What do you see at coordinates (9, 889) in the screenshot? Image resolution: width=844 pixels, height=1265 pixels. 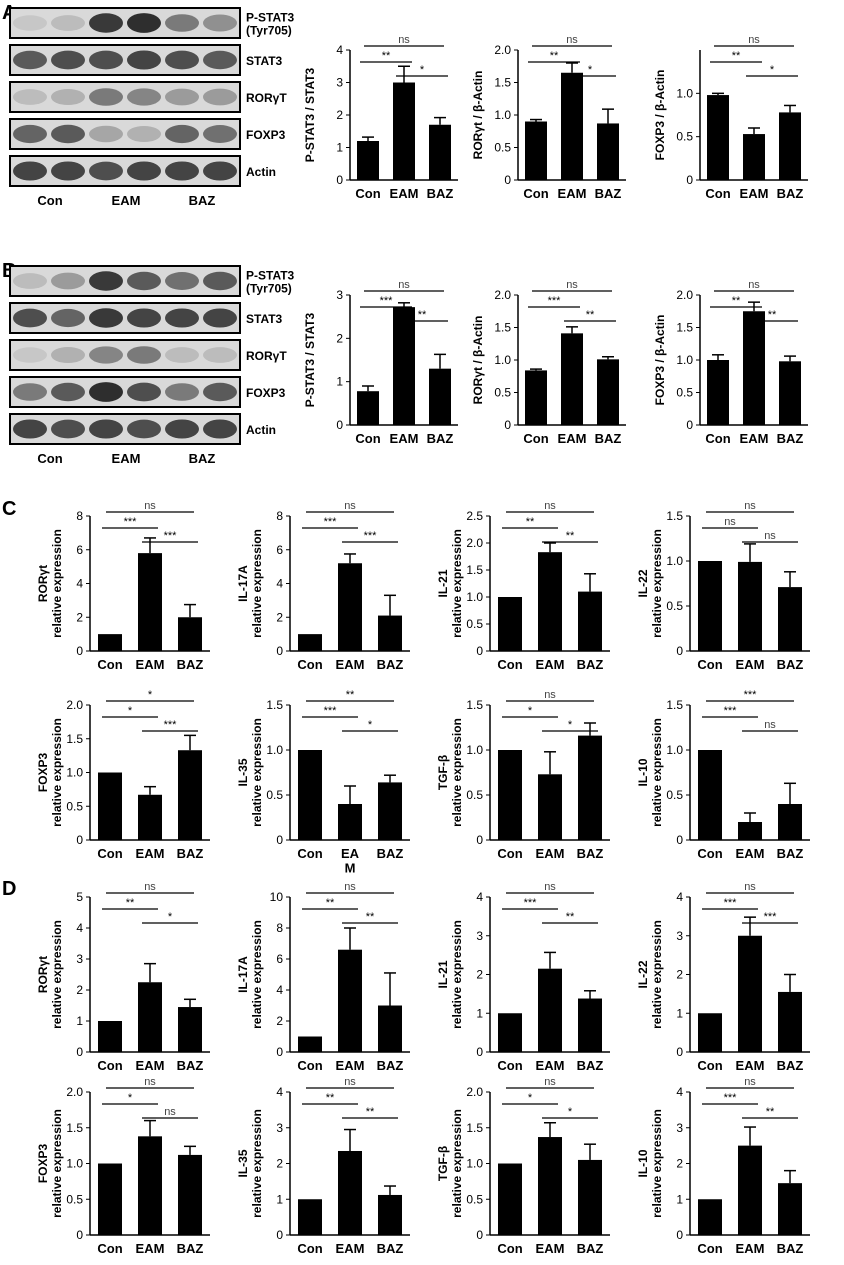 I see `panel-letter-d: D` at bounding box center [9, 889].